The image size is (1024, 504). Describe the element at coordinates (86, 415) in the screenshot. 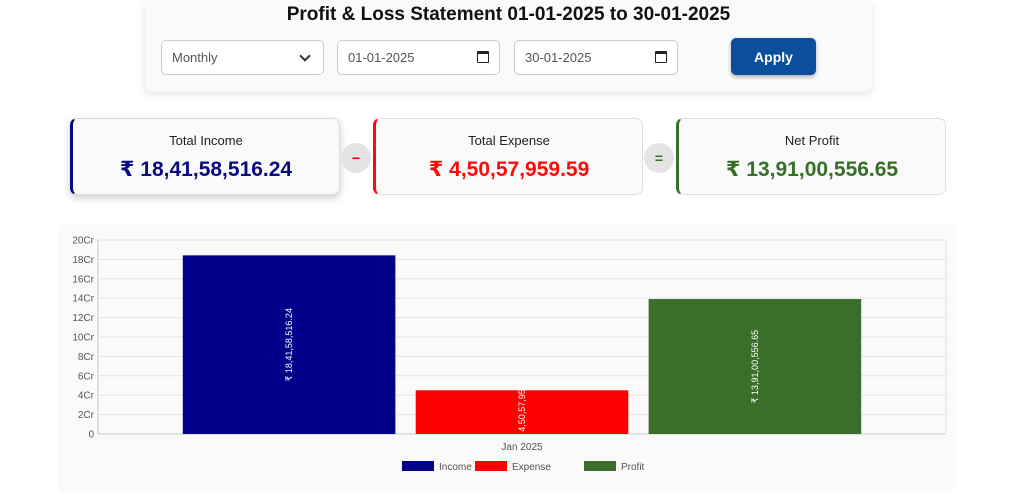

I see `y-tick-label: 2Cr` at that location.